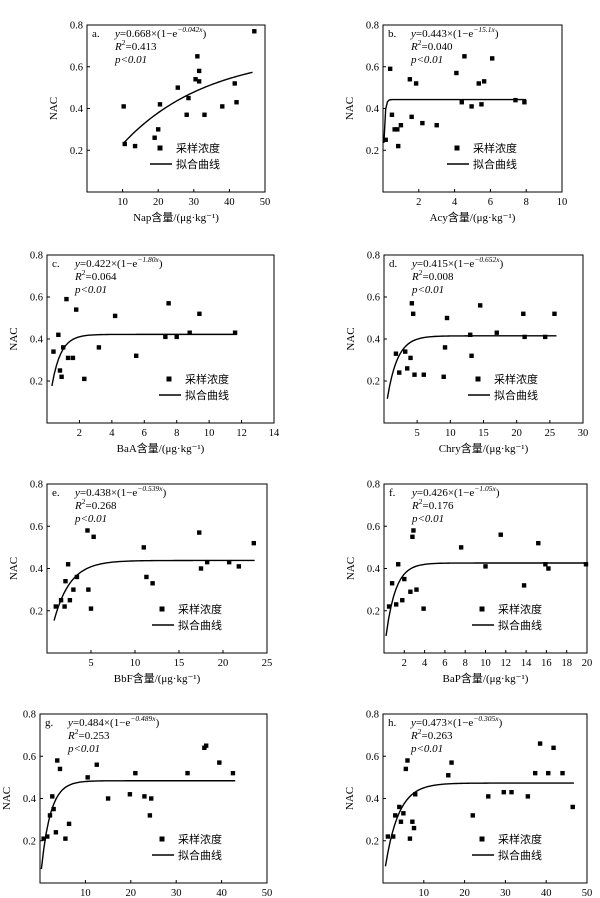 The width and height of the screenshot is (600, 898). I want to click on fit-equation: y=0.438×(1−e−0.539x), so click(120, 491).